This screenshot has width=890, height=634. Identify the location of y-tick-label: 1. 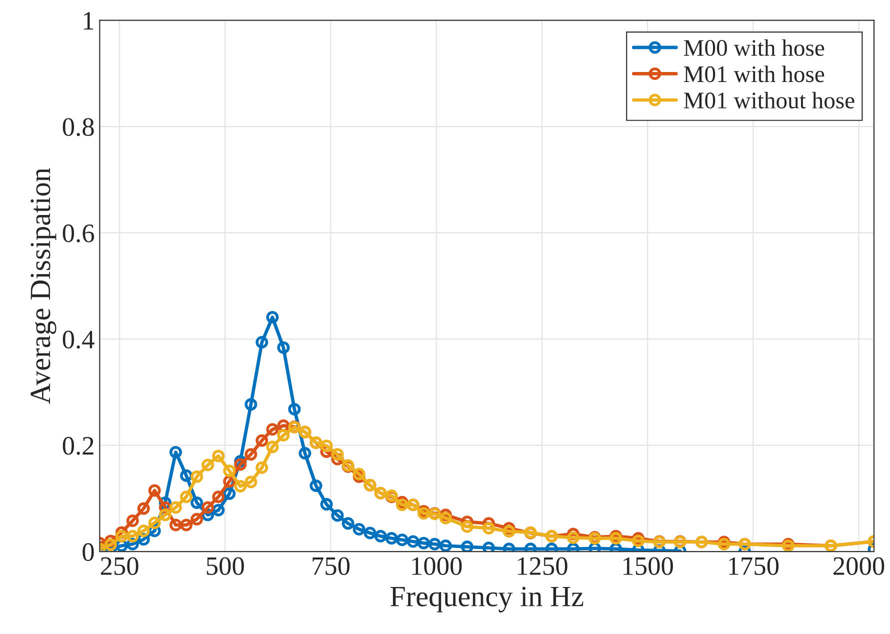
(89, 21).